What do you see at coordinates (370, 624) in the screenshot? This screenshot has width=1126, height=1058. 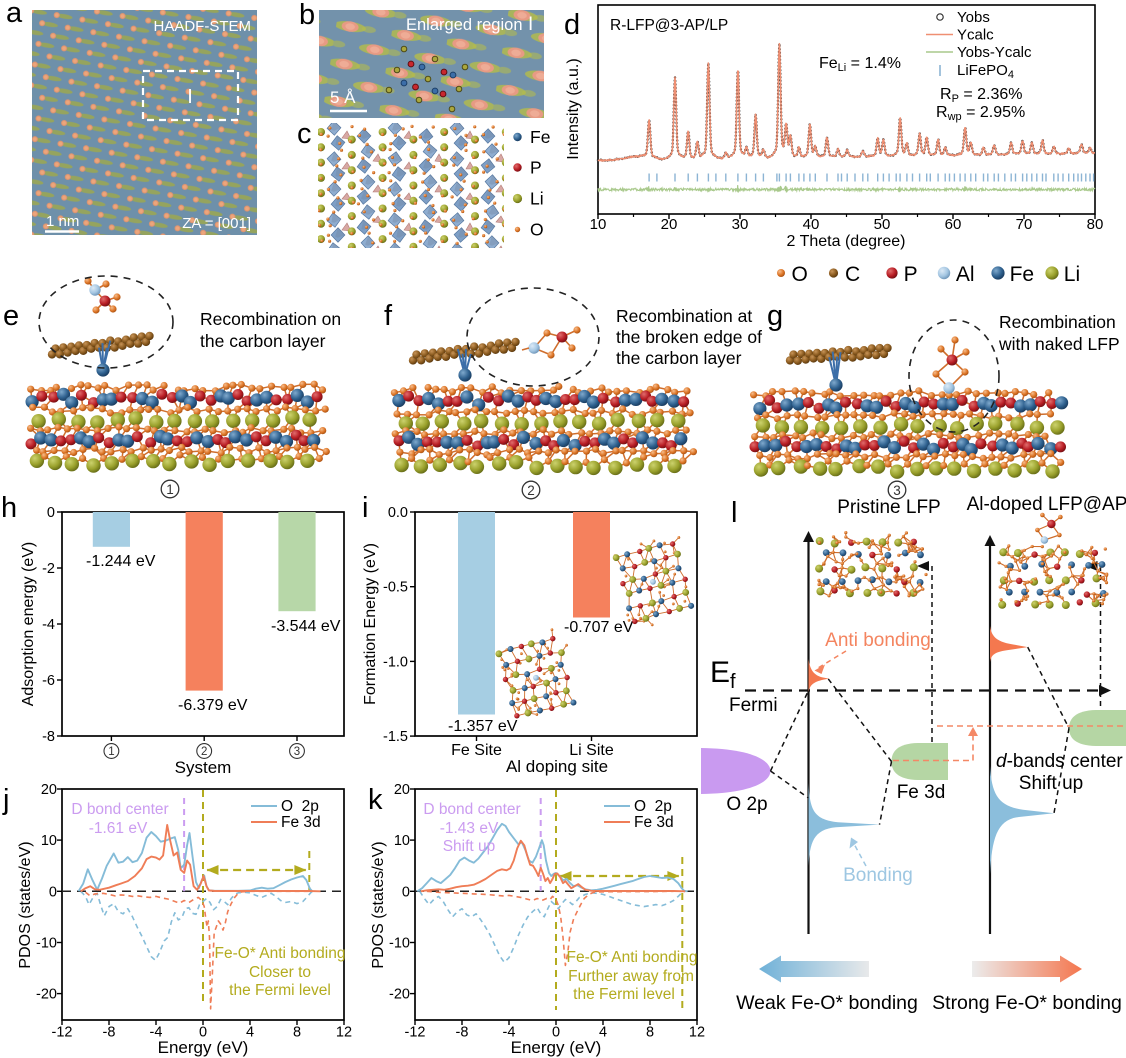 I see `svg-text: Formation Energy (eV)` at bounding box center [370, 624].